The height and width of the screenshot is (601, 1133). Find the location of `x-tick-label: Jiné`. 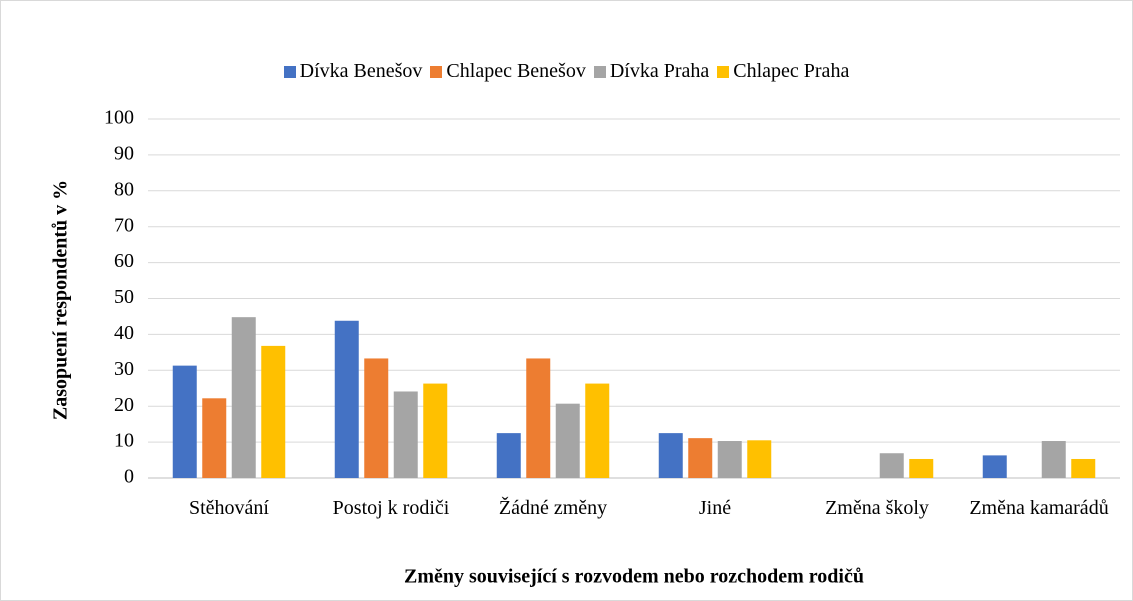

x-tick-label: Jiné is located at coordinates (715, 508).